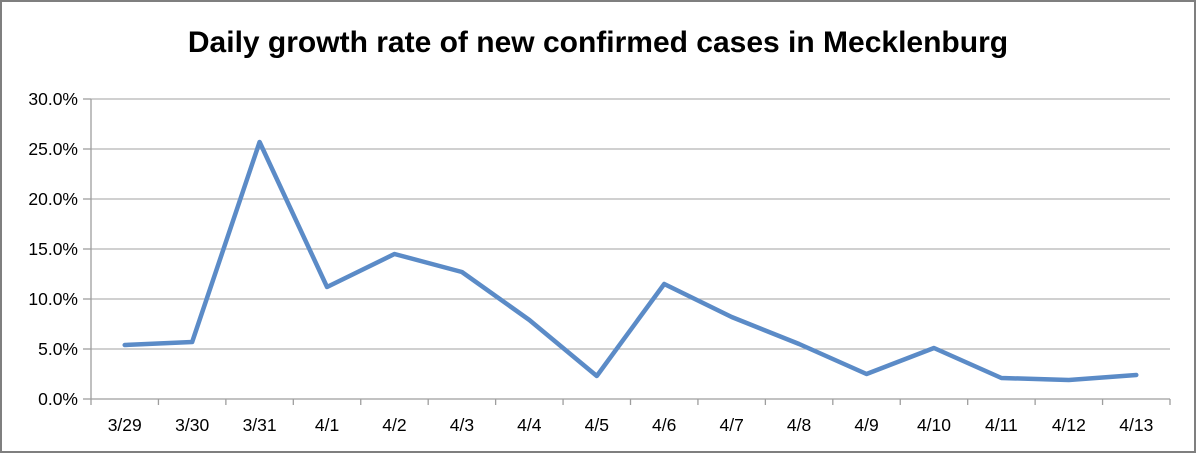  Describe the element at coordinates (53, 199) in the screenshot. I see `y-axis-tick-label: 20.0%` at that location.